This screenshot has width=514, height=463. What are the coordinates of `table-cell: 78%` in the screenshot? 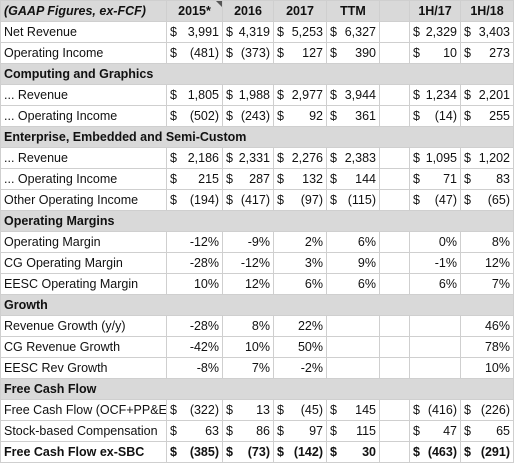 It's located at (487, 347).